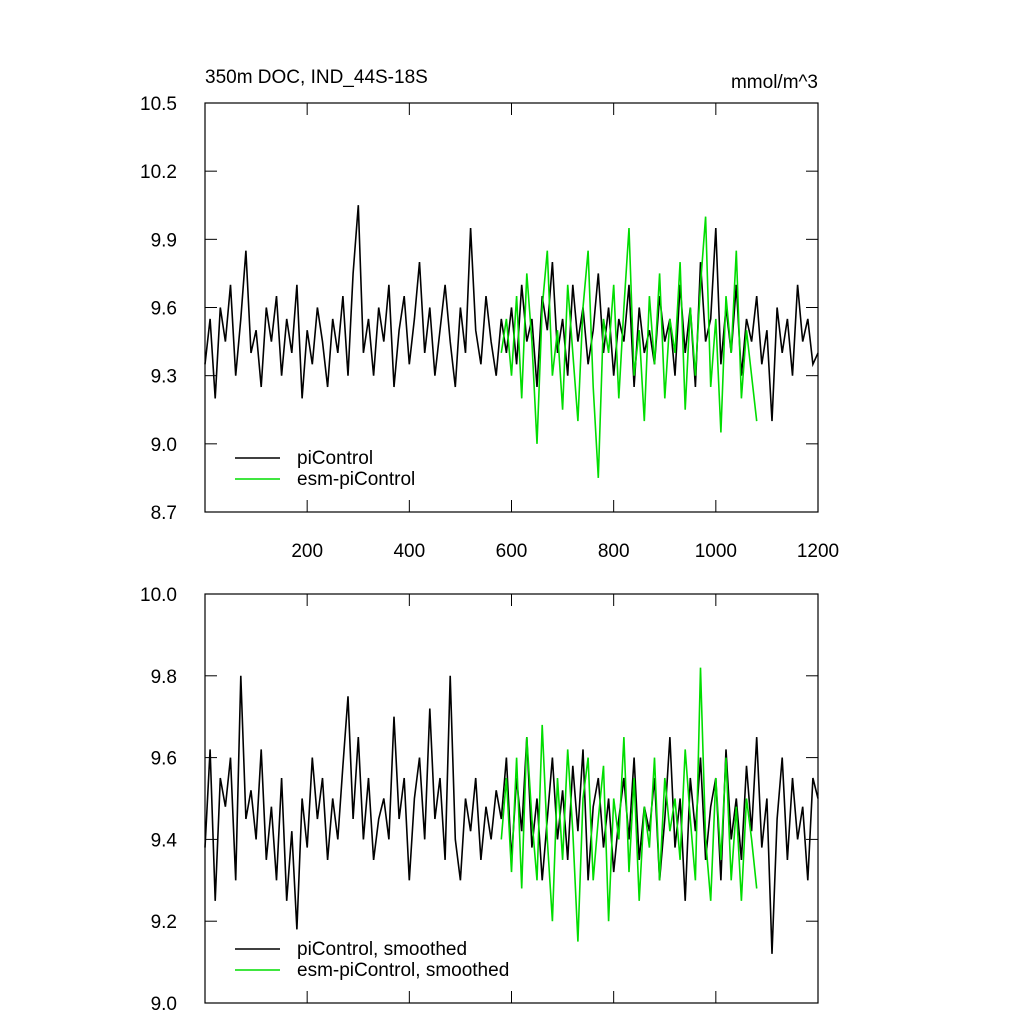 This screenshot has width=1024, height=1029. What do you see at coordinates (164, 840) in the screenshot?
I see `y-tick-label: 9.4` at bounding box center [164, 840].